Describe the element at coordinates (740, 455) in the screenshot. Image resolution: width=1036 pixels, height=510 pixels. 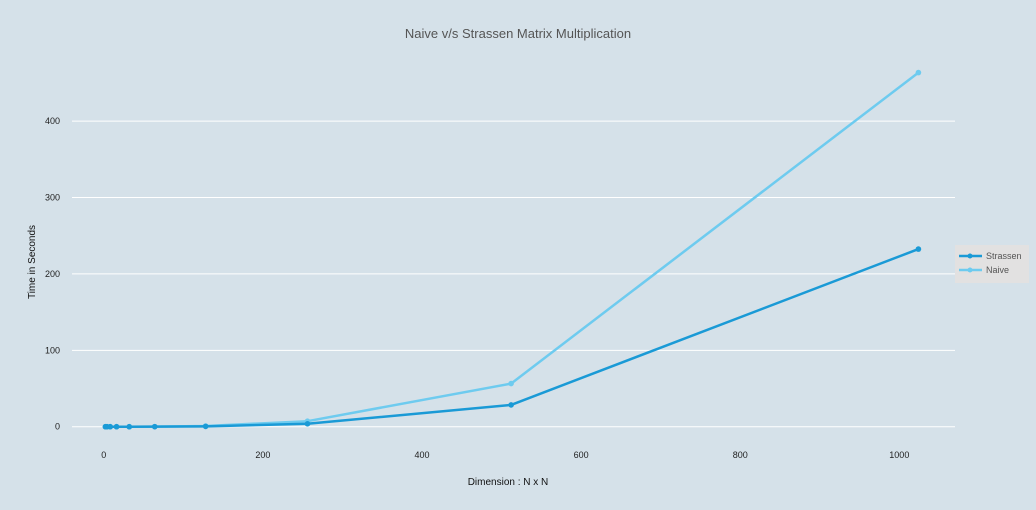
I see `x-tick-label: 800` at that location.